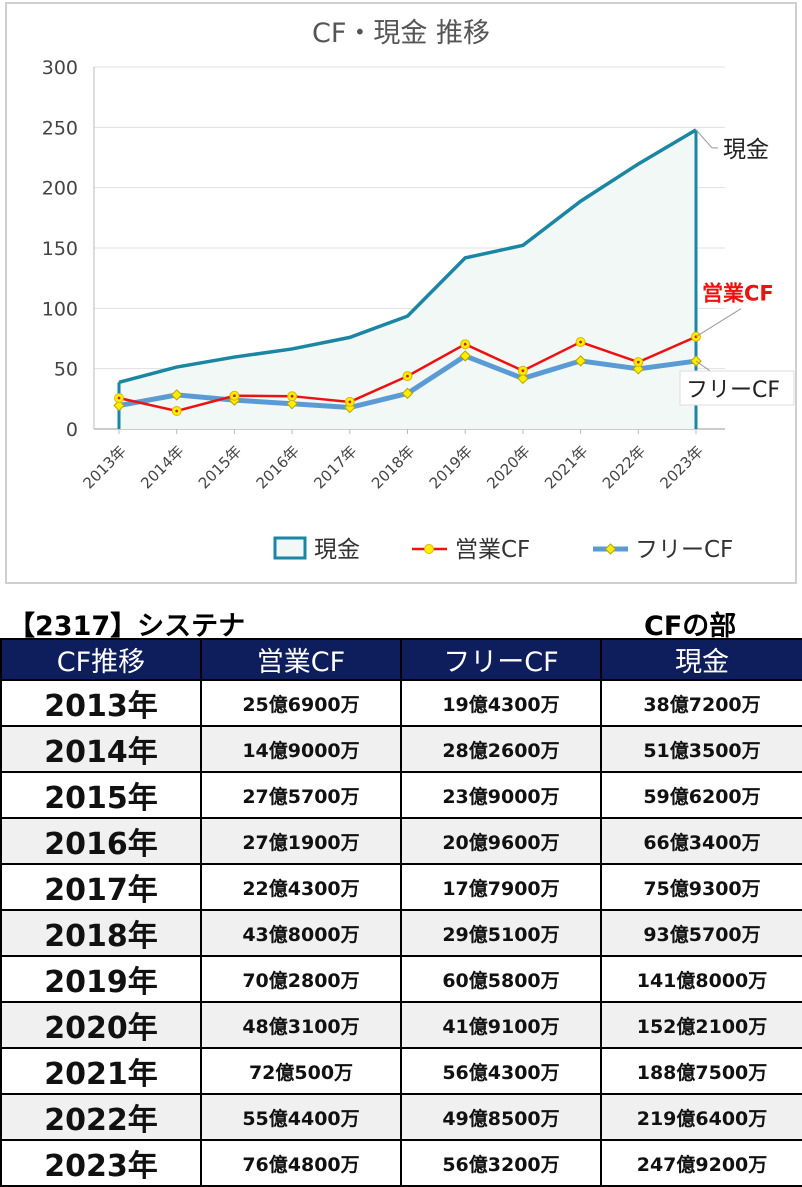  Describe the element at coordinates (746, 150) in the screenshot. I see `cash-end-label: 現金` at that location.